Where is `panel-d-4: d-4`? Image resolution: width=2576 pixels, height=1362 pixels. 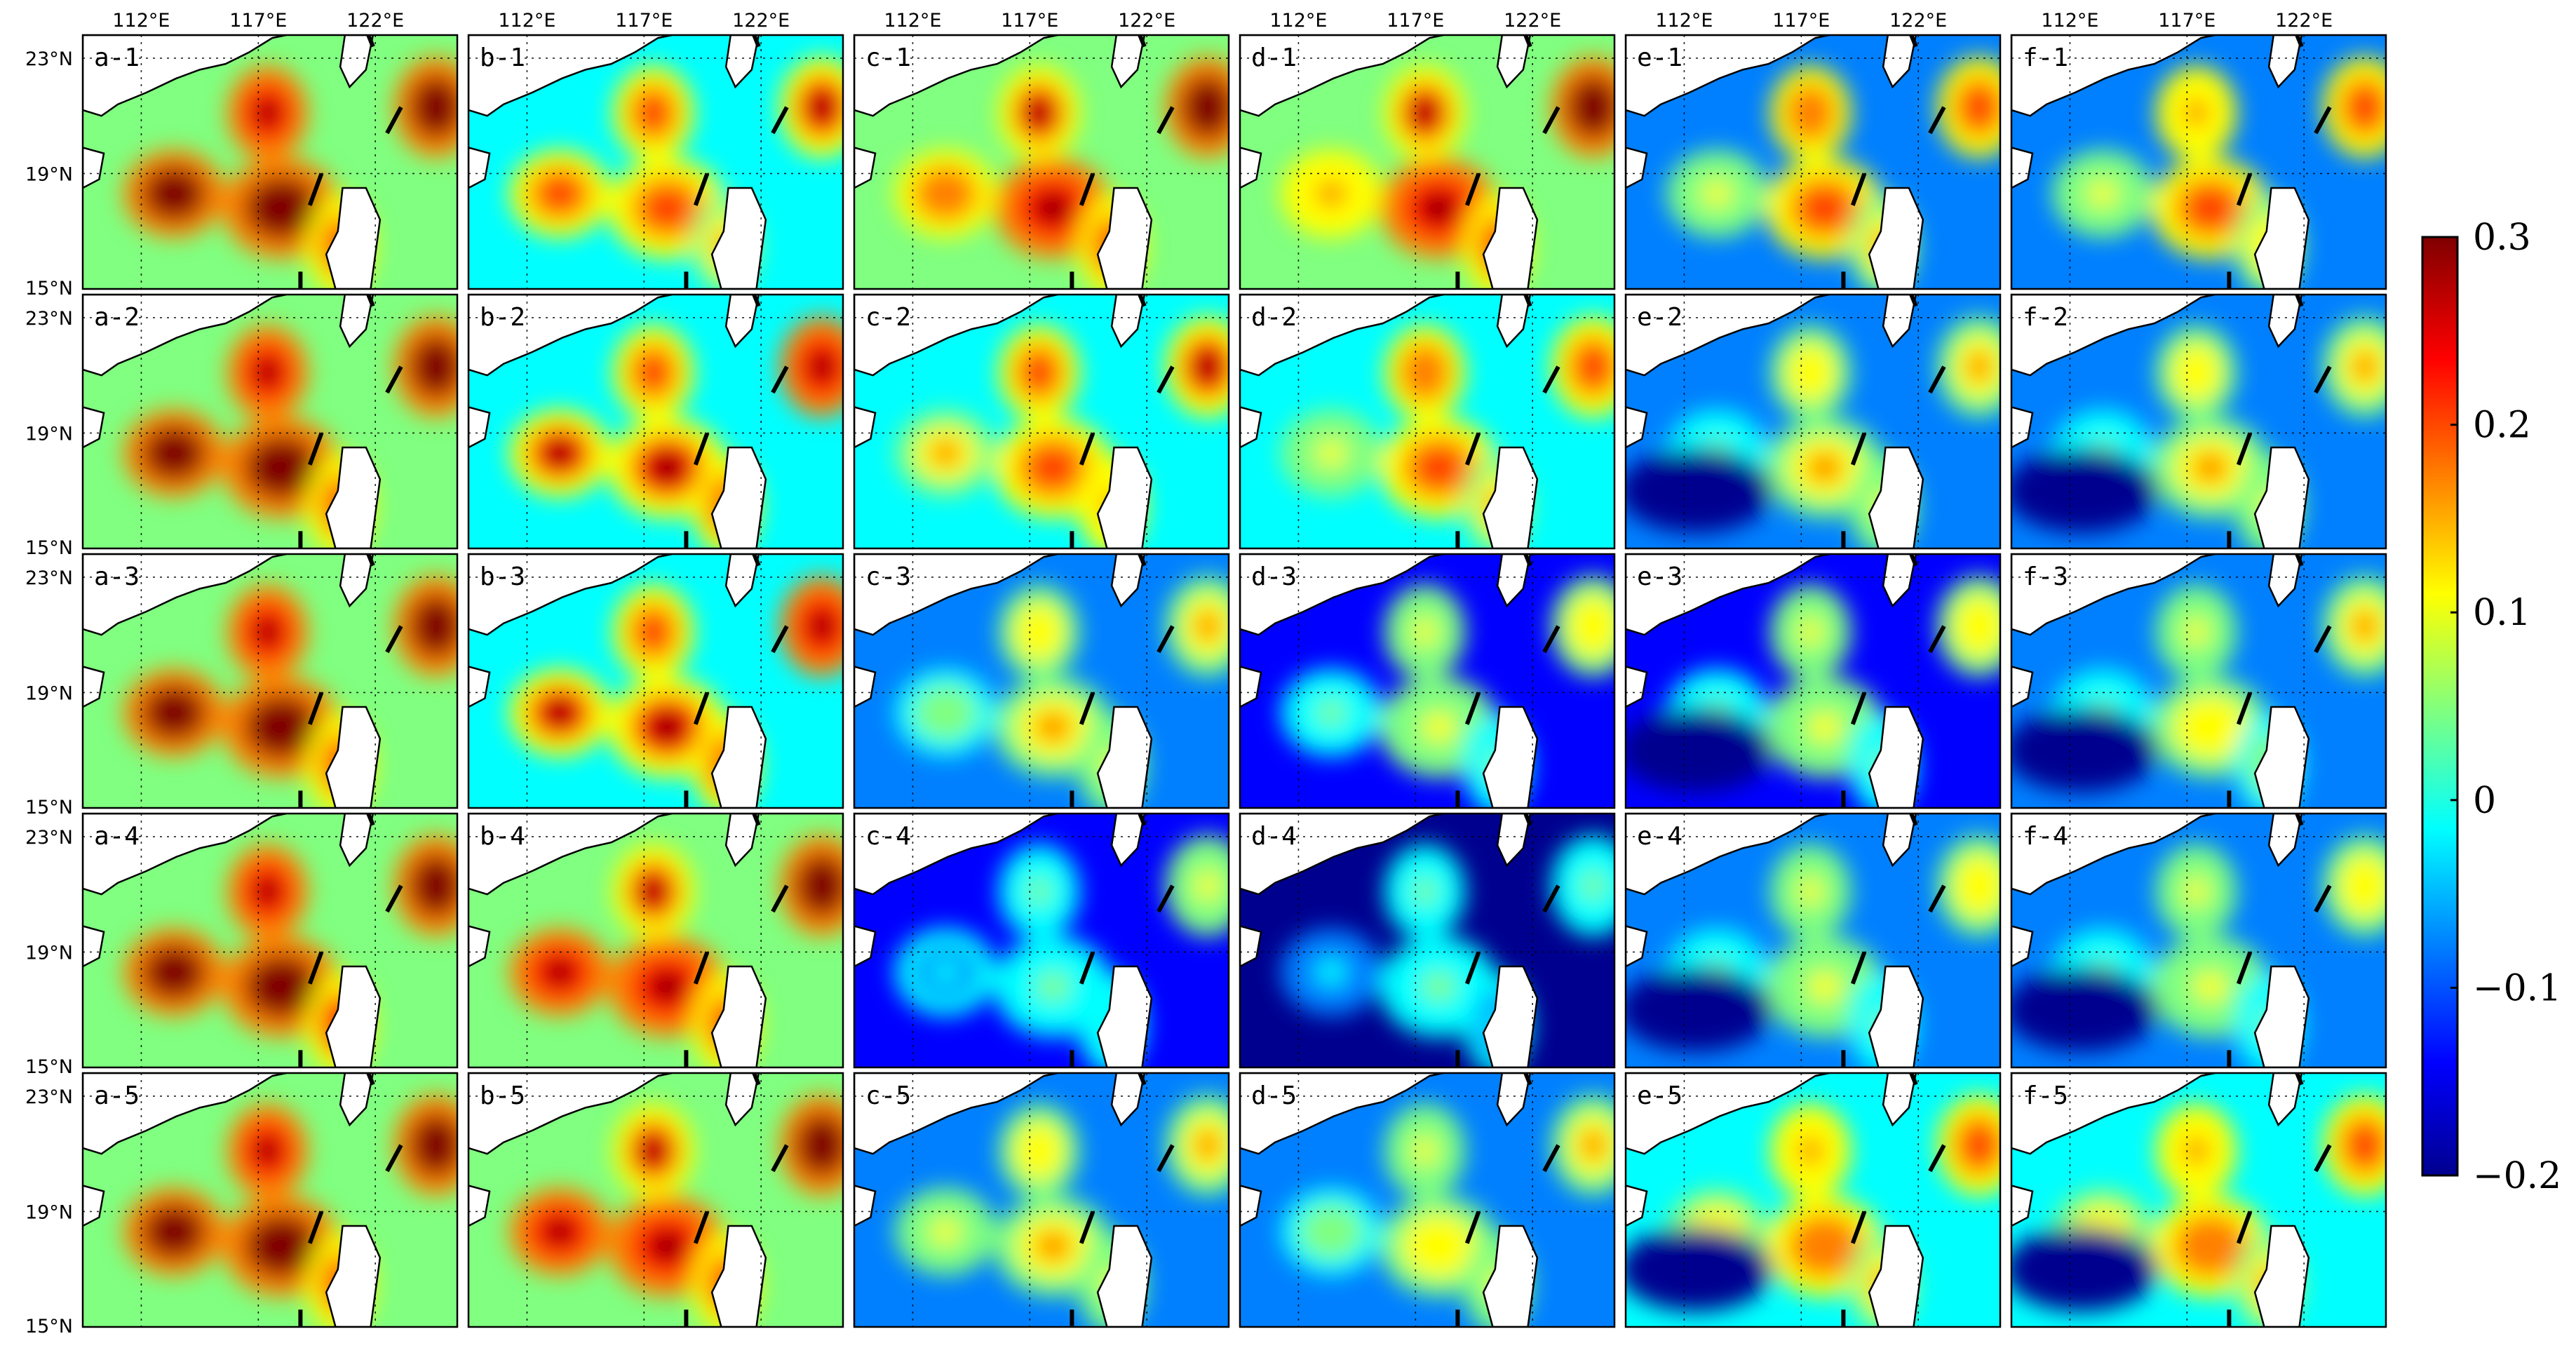
panel-d-4: d-4 is located at coordinates (1427, 941).